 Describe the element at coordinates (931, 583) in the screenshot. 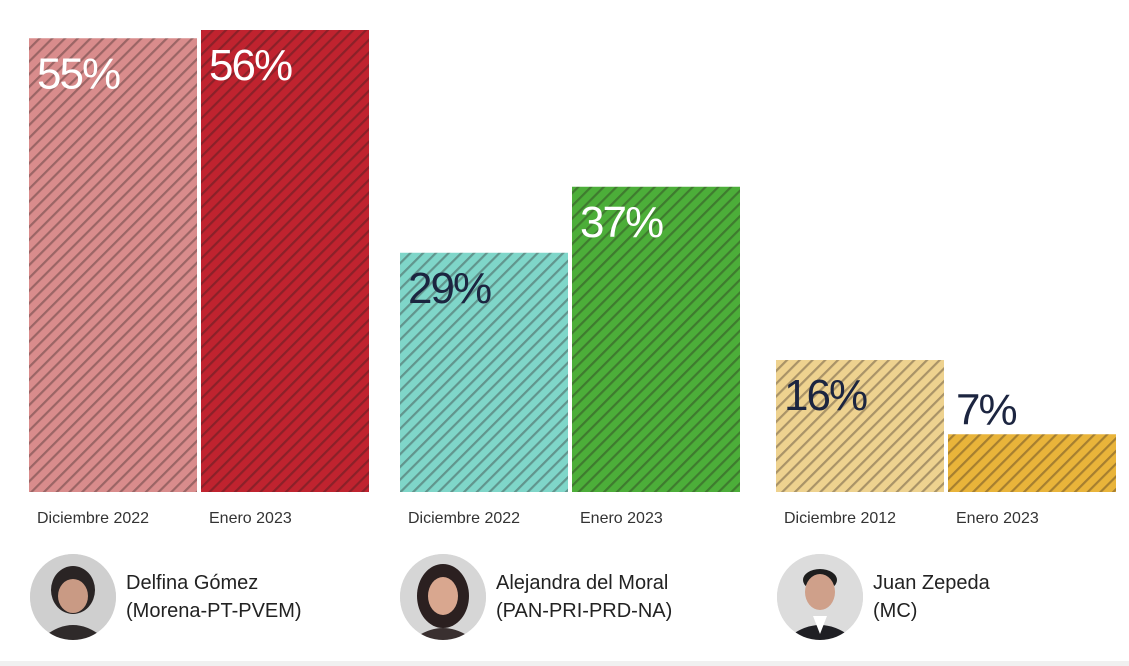

I see `candidate-name: Juan Zepeda` at that location.